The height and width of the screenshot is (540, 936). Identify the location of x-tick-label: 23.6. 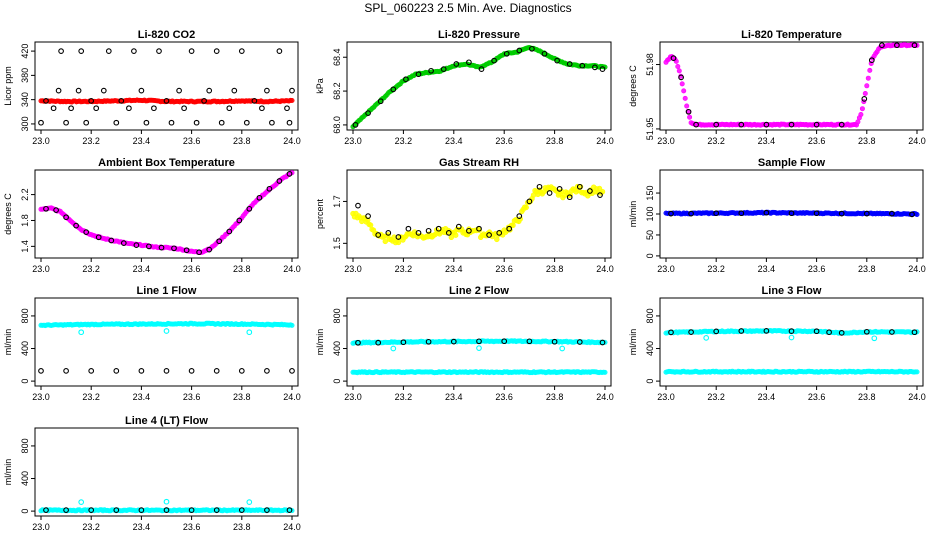
(504, 269).